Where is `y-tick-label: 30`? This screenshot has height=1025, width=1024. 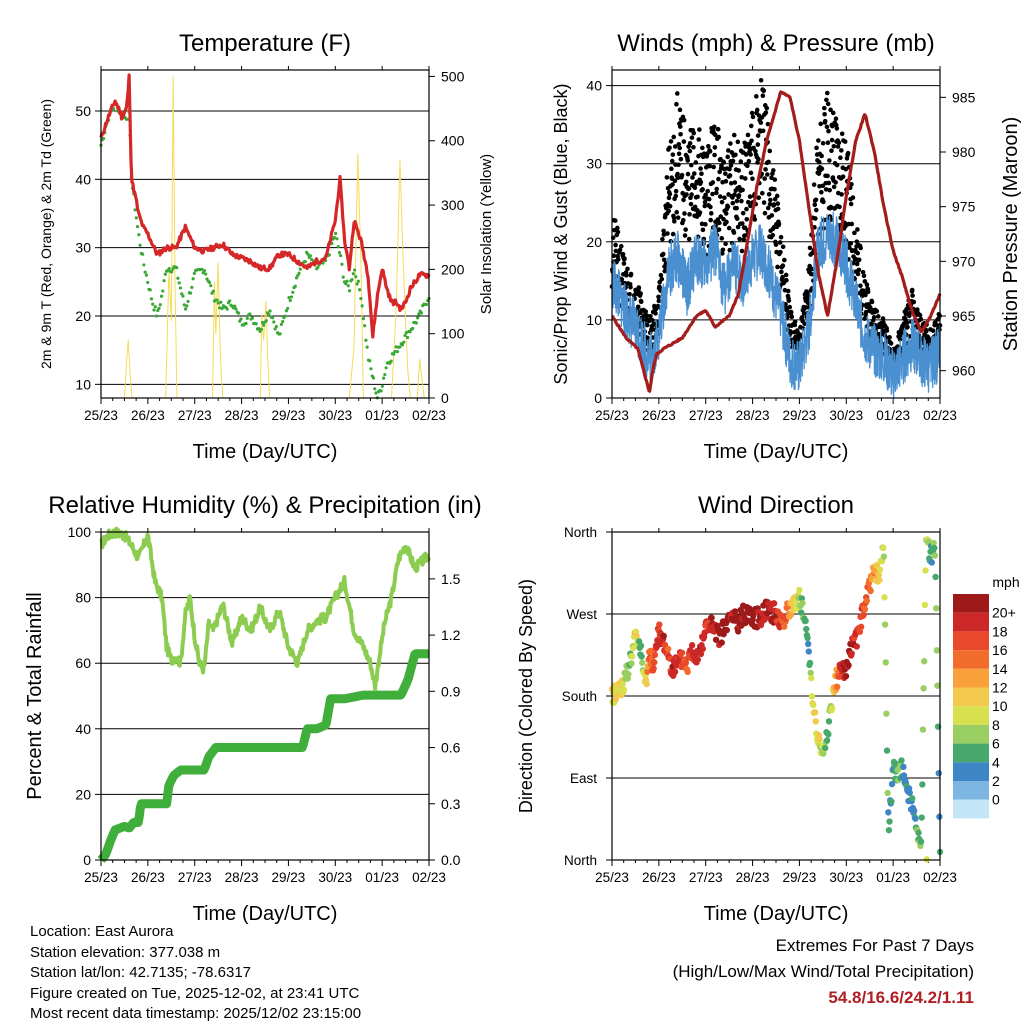 y-tick-label: 30 is located at coordinates (83, 248).